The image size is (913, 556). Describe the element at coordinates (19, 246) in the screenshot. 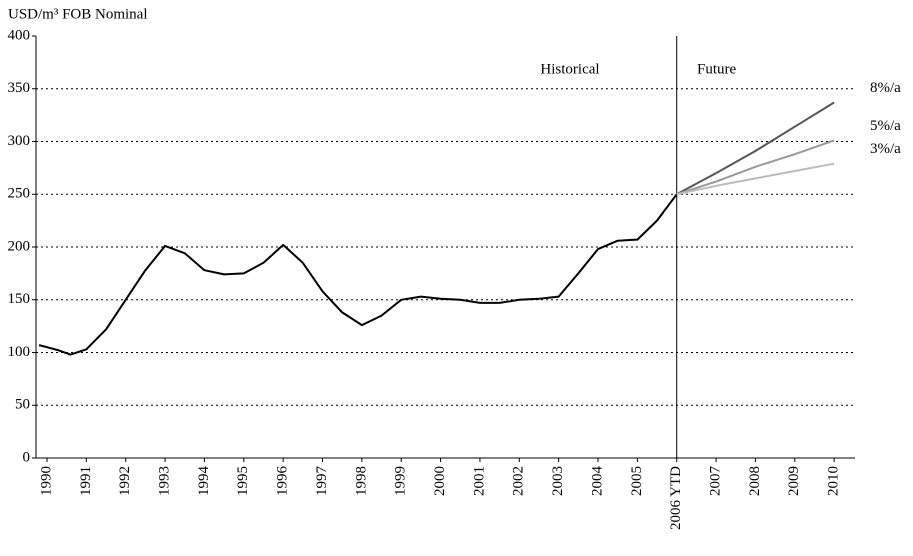

I see `y-tick-label: 200` at that location.